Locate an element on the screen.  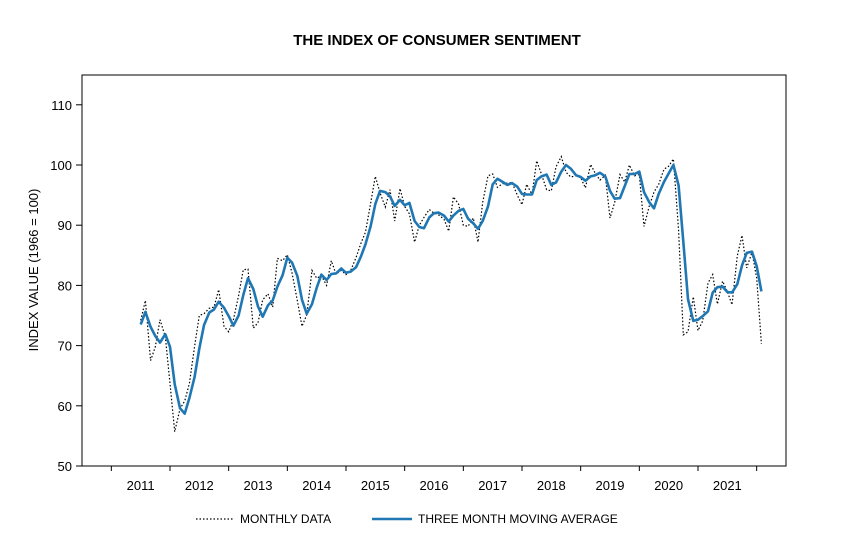
y-tick-label: 90 is located at coordinates (65, 225).